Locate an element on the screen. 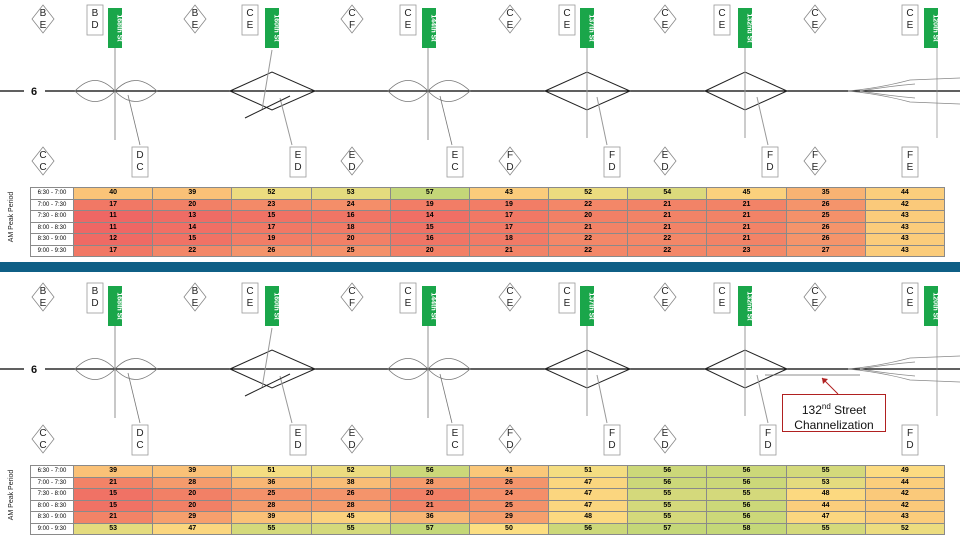  top-los-sign-0: BE is located at coordinates (43, 19).